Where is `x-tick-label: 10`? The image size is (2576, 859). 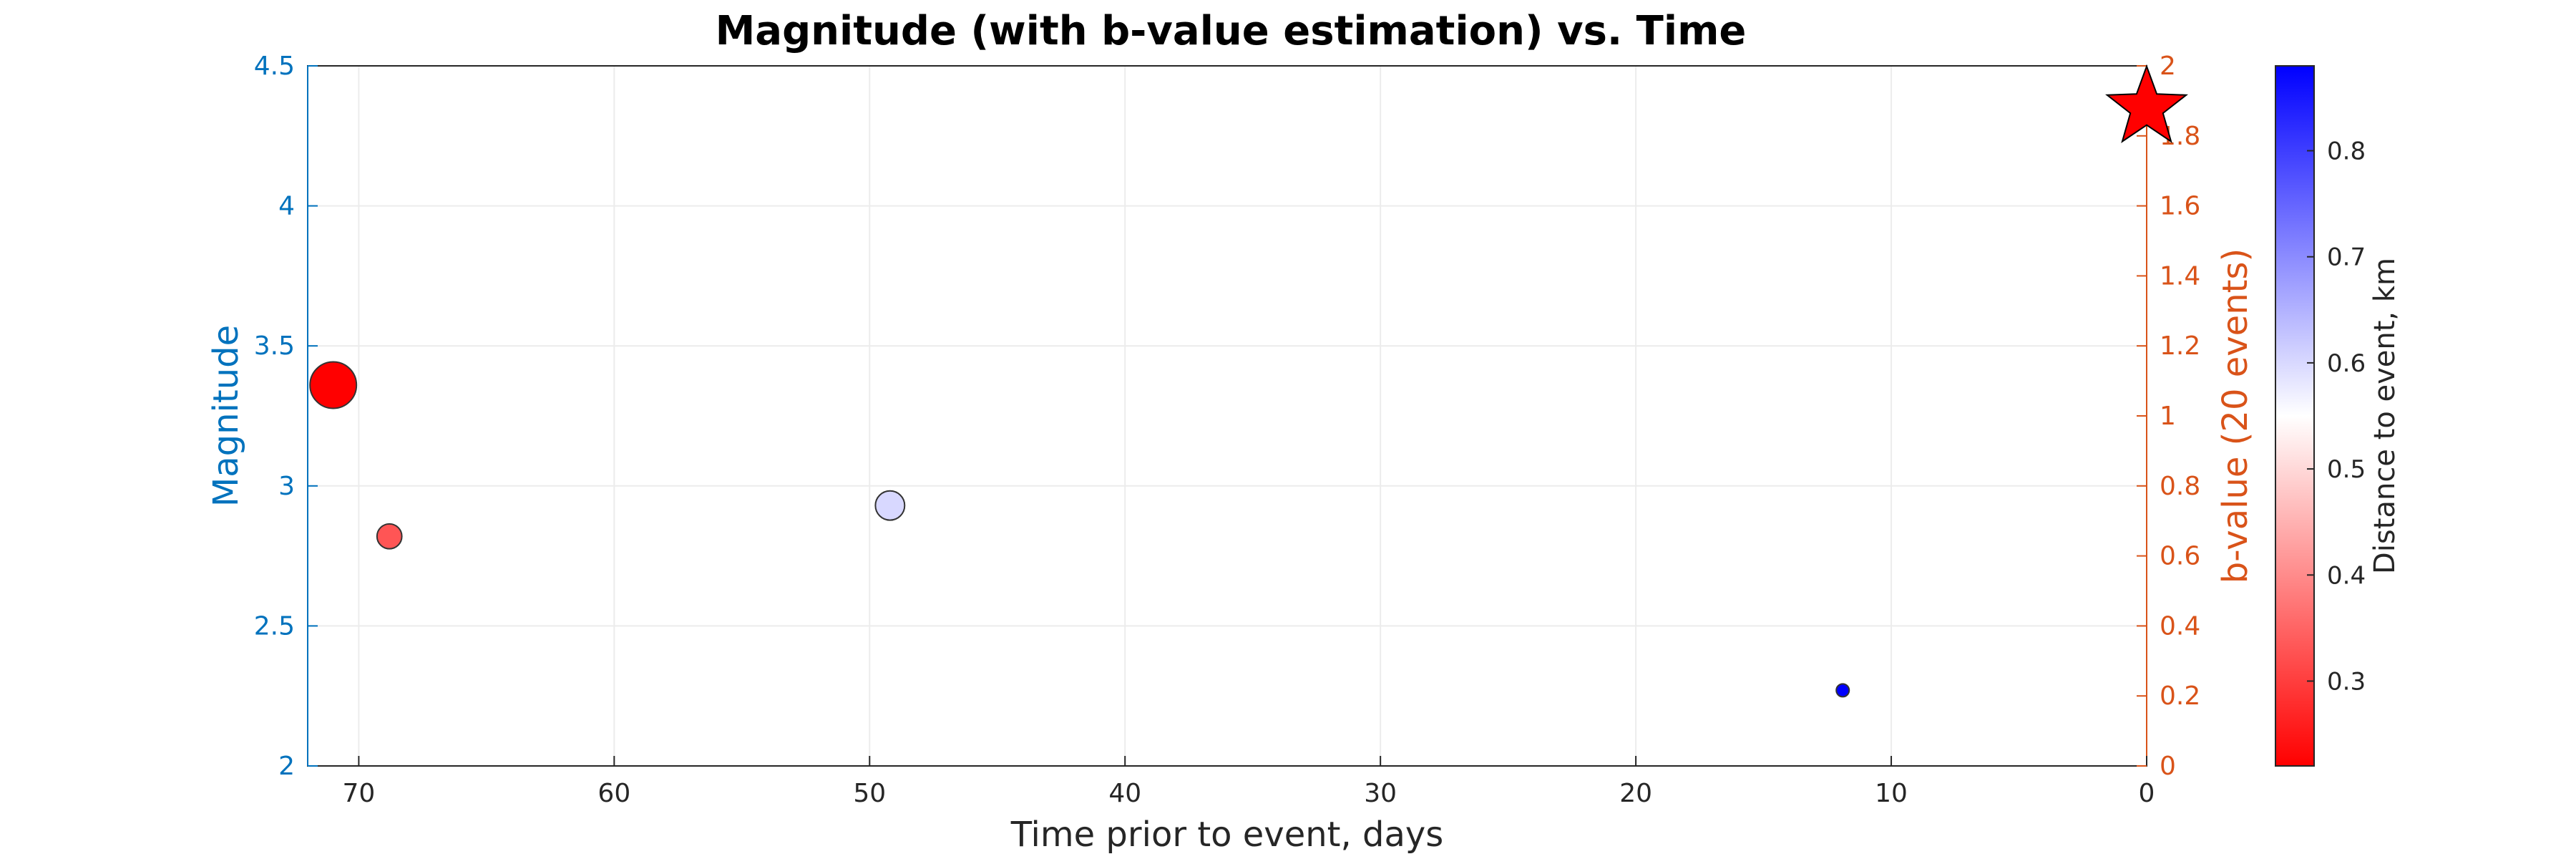
x-tick-label: 10 is located at coordinates (1891, 793).